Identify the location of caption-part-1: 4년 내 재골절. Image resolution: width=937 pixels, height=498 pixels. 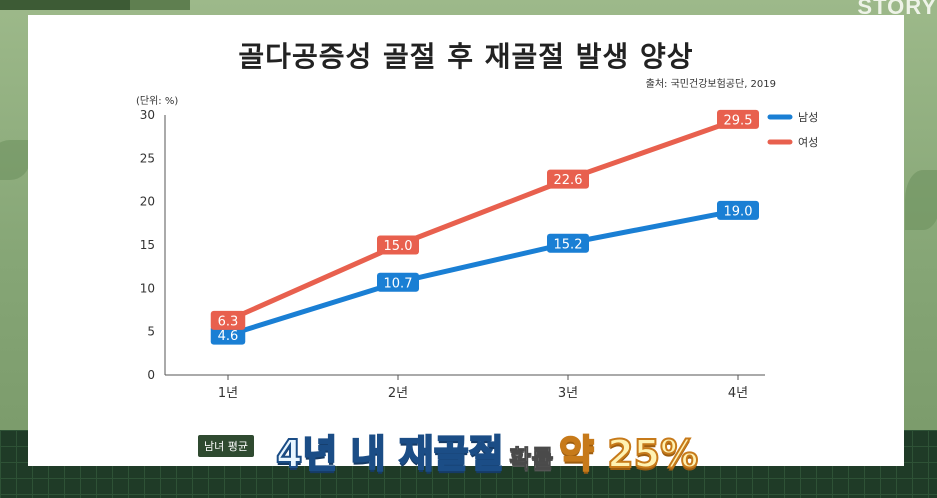
(390, 454).